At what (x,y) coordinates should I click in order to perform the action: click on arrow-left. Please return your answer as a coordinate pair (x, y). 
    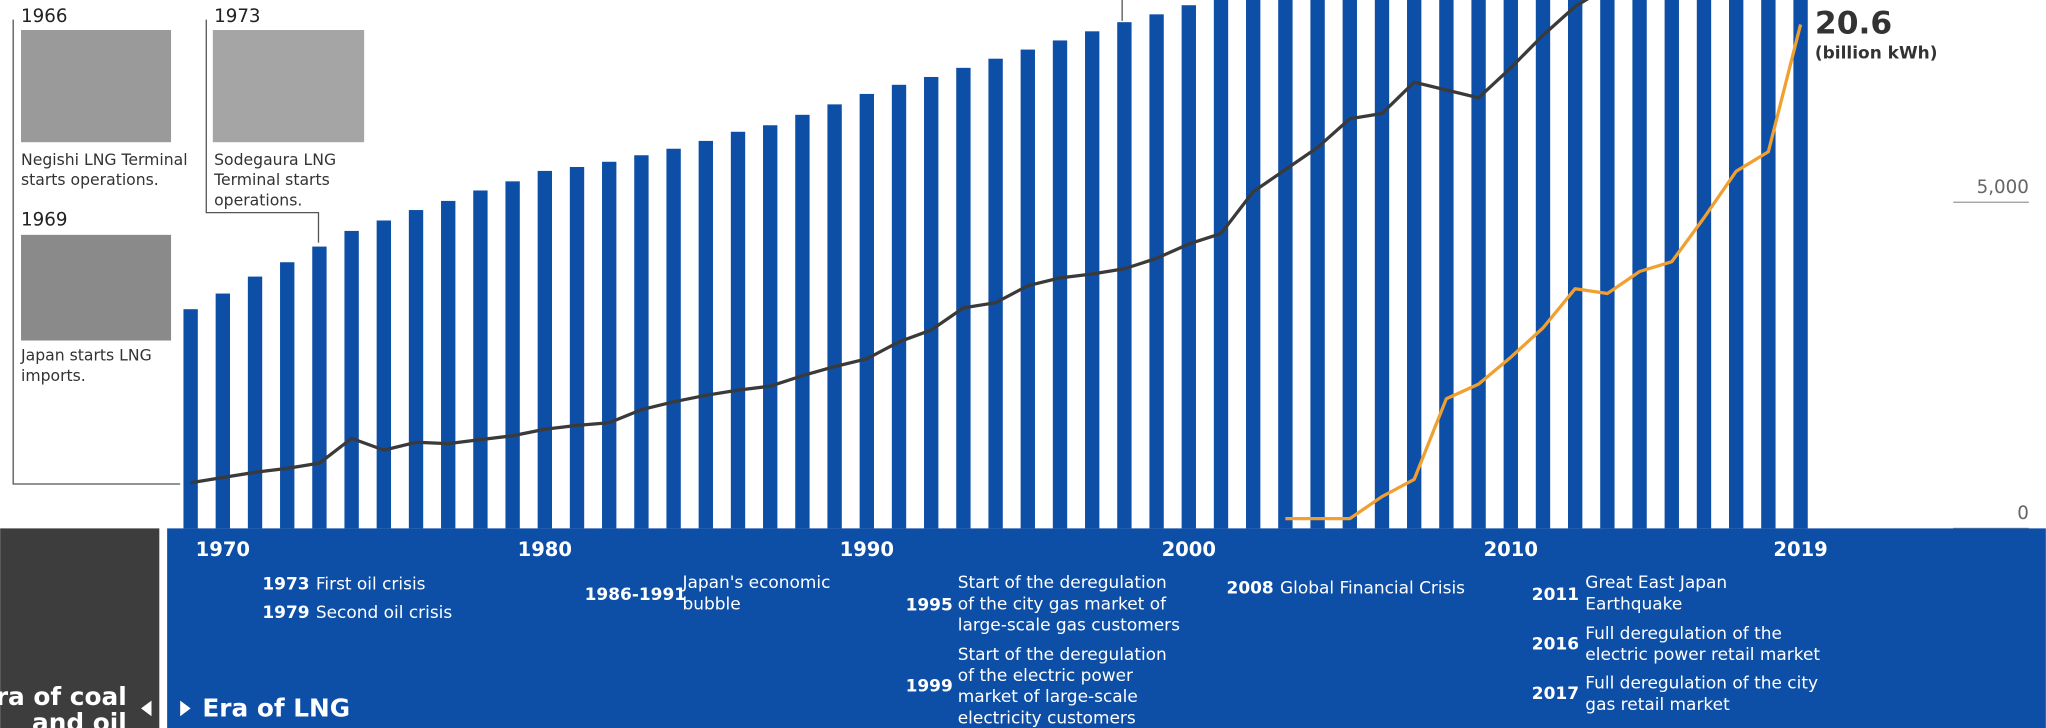
    Looking at the image, I should click on (146, 708).